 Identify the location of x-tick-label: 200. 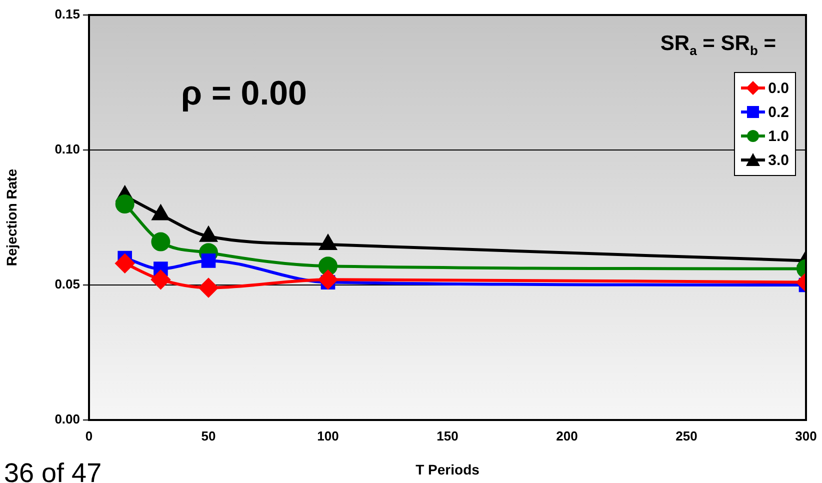
(567, 436).